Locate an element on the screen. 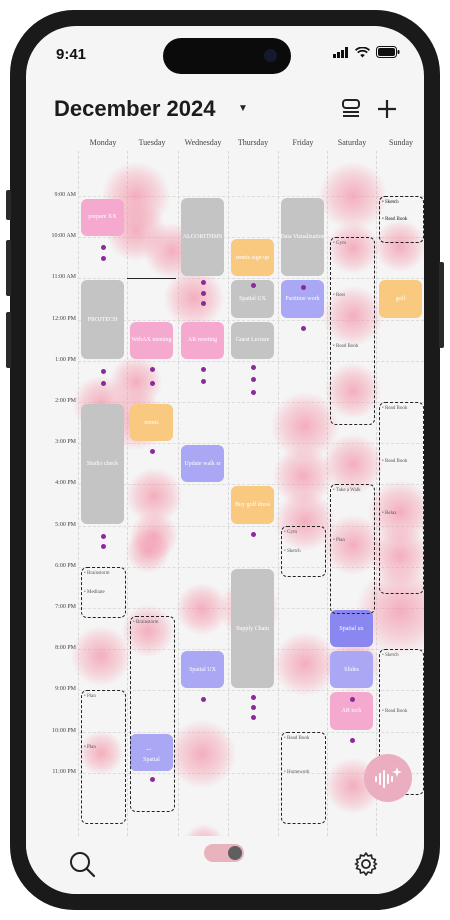  event-block: ALGORITHMS is located at coordinates (202, 237).